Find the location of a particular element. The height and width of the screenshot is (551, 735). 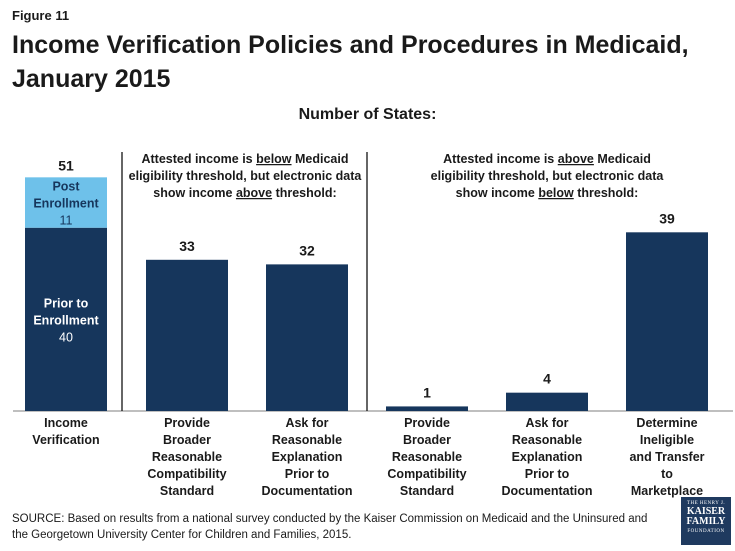

logo-line-1: THE HENRY J. is located at coordinates (706, 503).